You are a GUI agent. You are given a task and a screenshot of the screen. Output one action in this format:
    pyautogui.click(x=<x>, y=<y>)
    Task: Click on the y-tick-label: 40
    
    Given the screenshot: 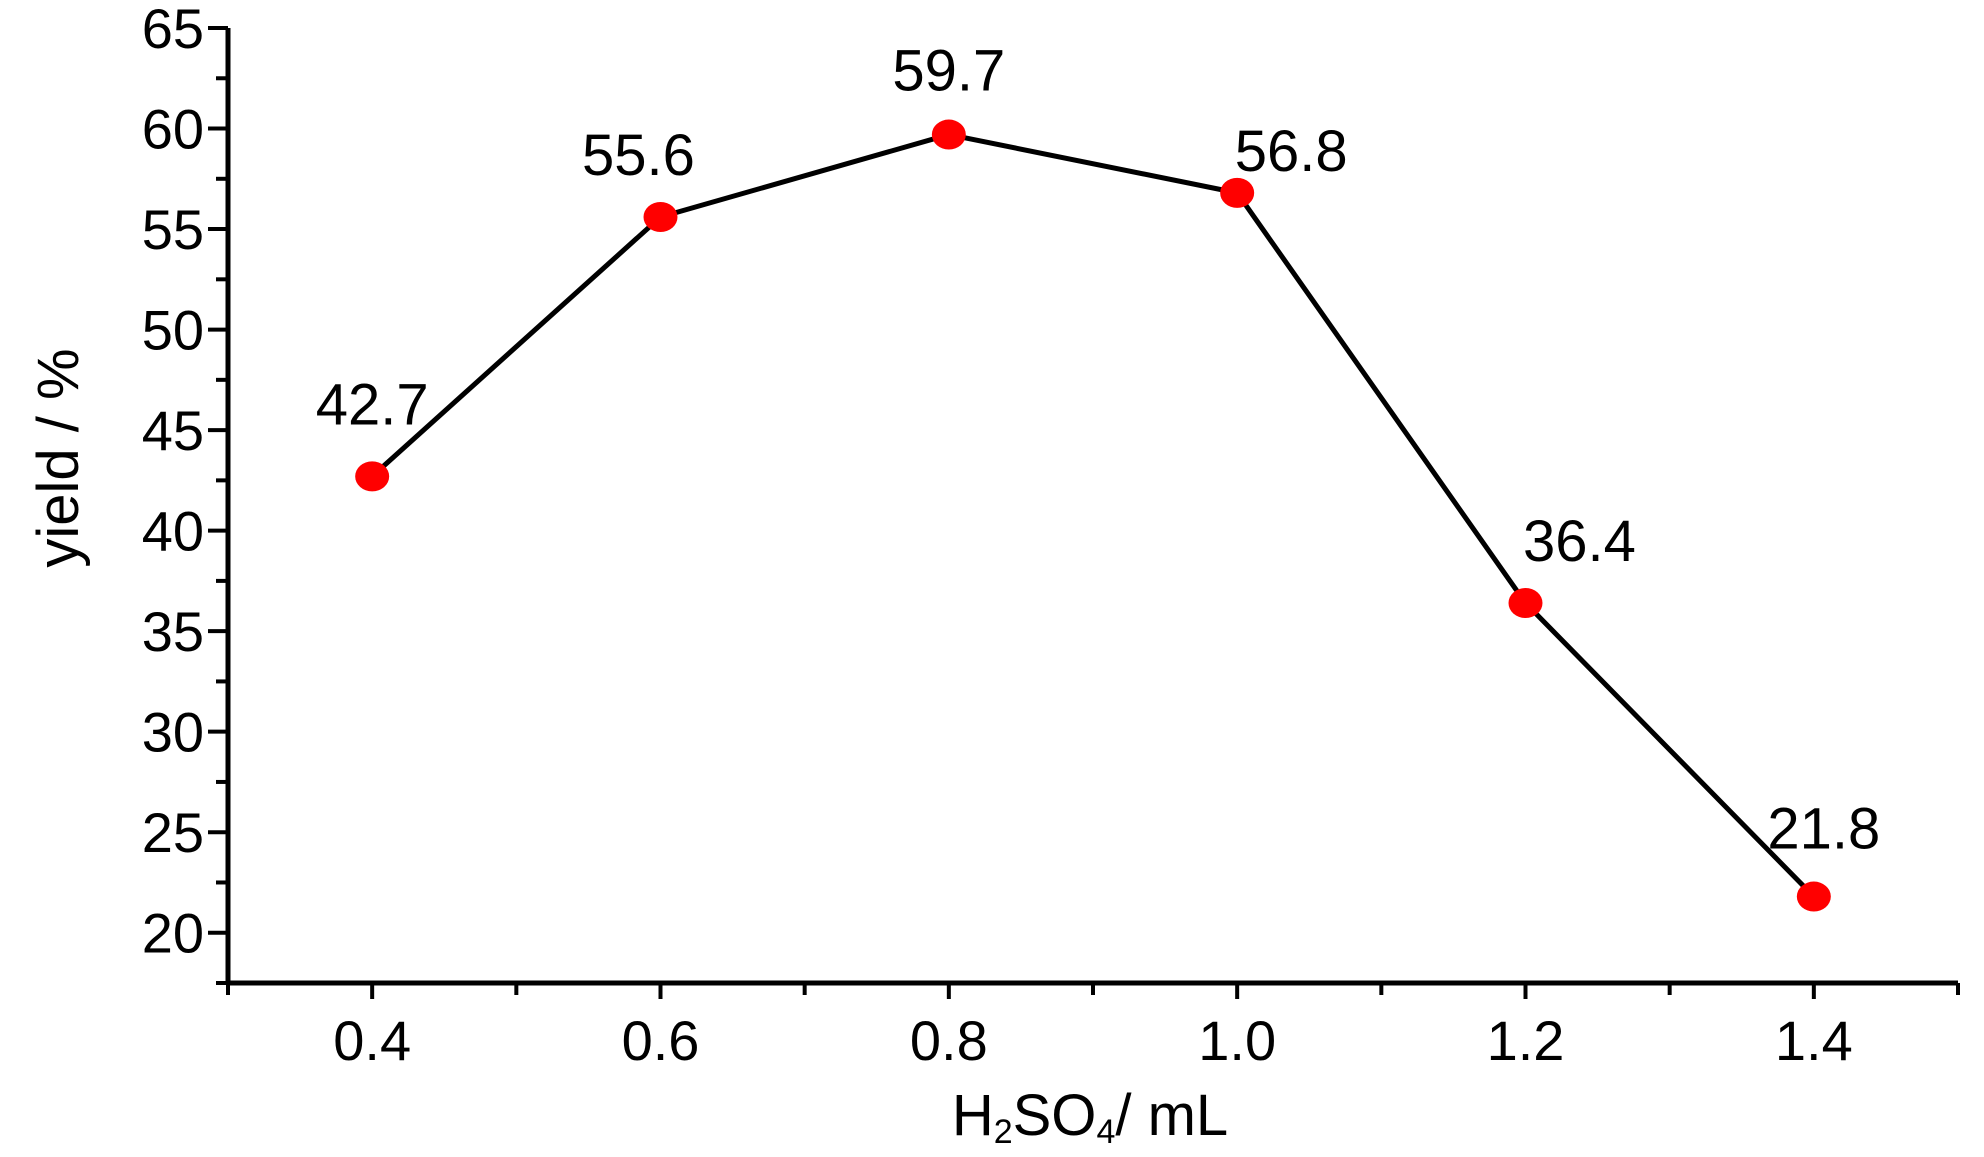 What is the action you would take?
    pyautogui.click(x=173, y=531)
    